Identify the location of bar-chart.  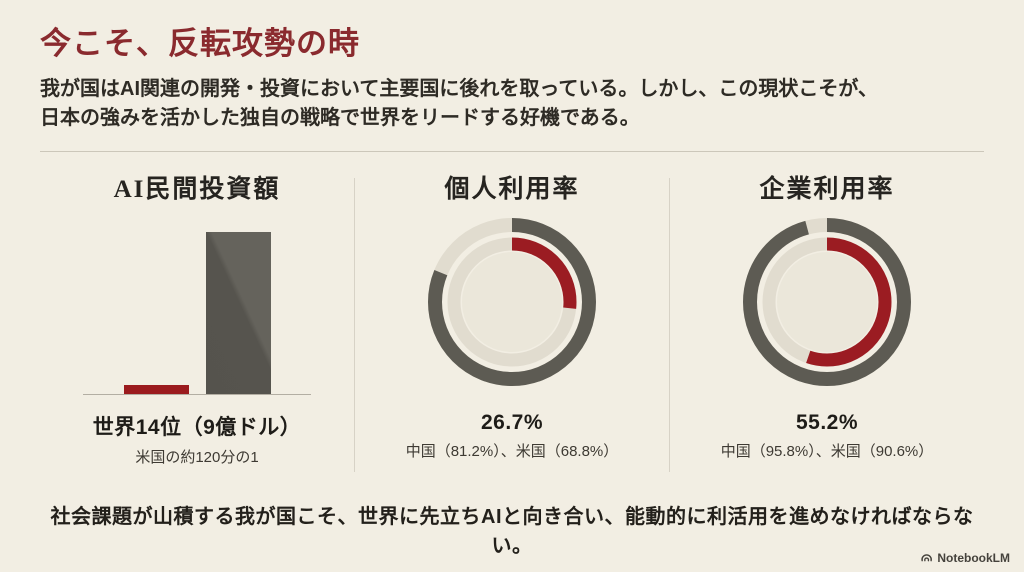
(197, 309).